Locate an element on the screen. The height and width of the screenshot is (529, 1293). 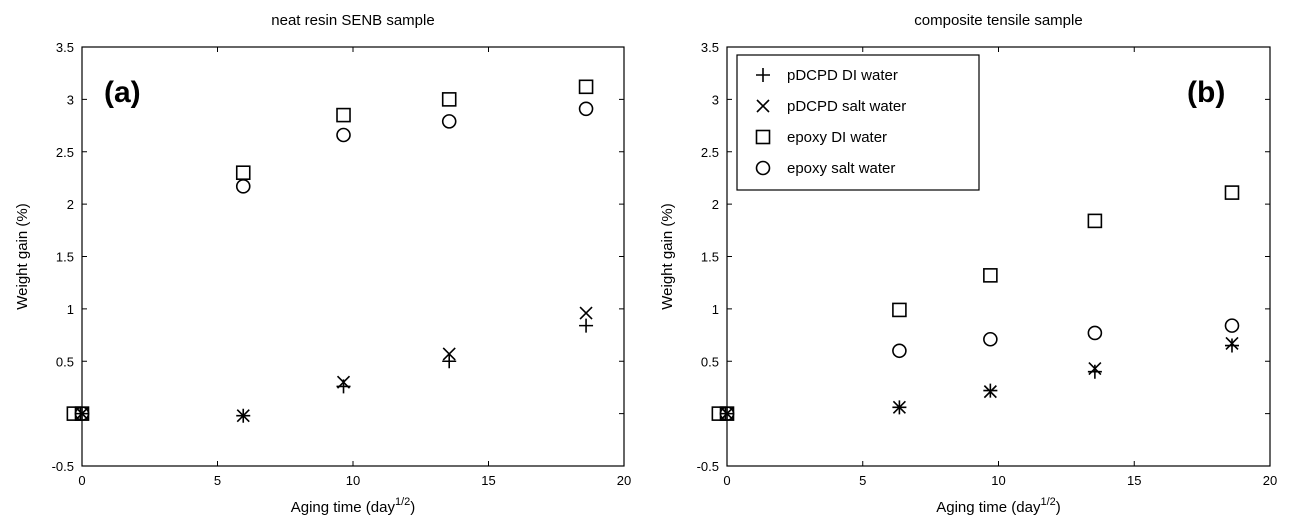
legend-box is located at coordinates (858, 122).